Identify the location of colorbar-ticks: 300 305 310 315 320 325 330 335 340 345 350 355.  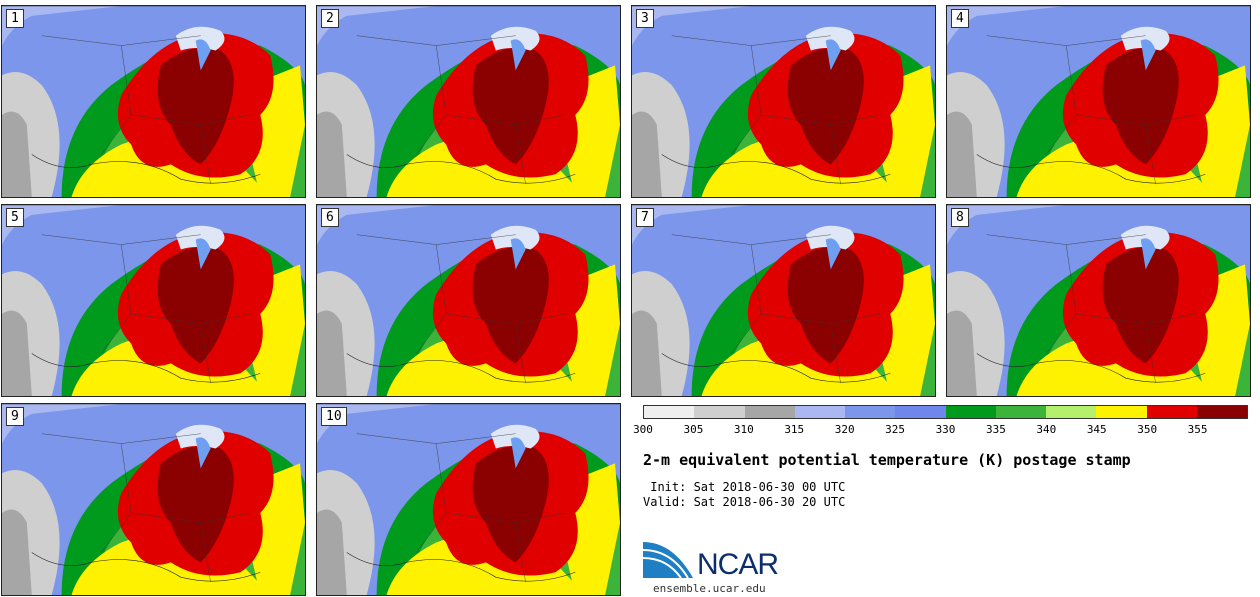
(940, 430).